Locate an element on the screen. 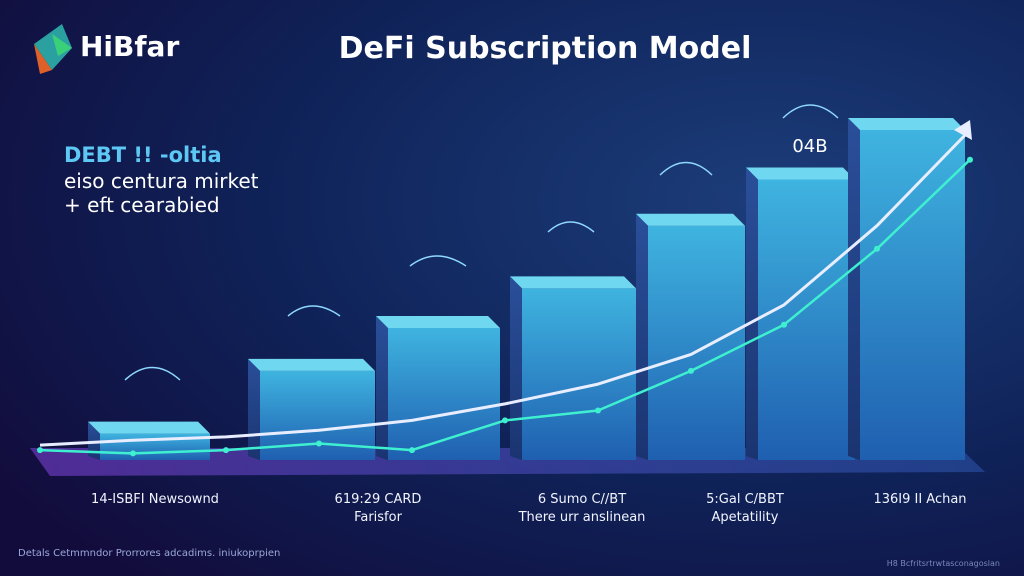 The height and width of the screenshot is (576, 1024). top-label: 04B is located at coordinates (809, 146).